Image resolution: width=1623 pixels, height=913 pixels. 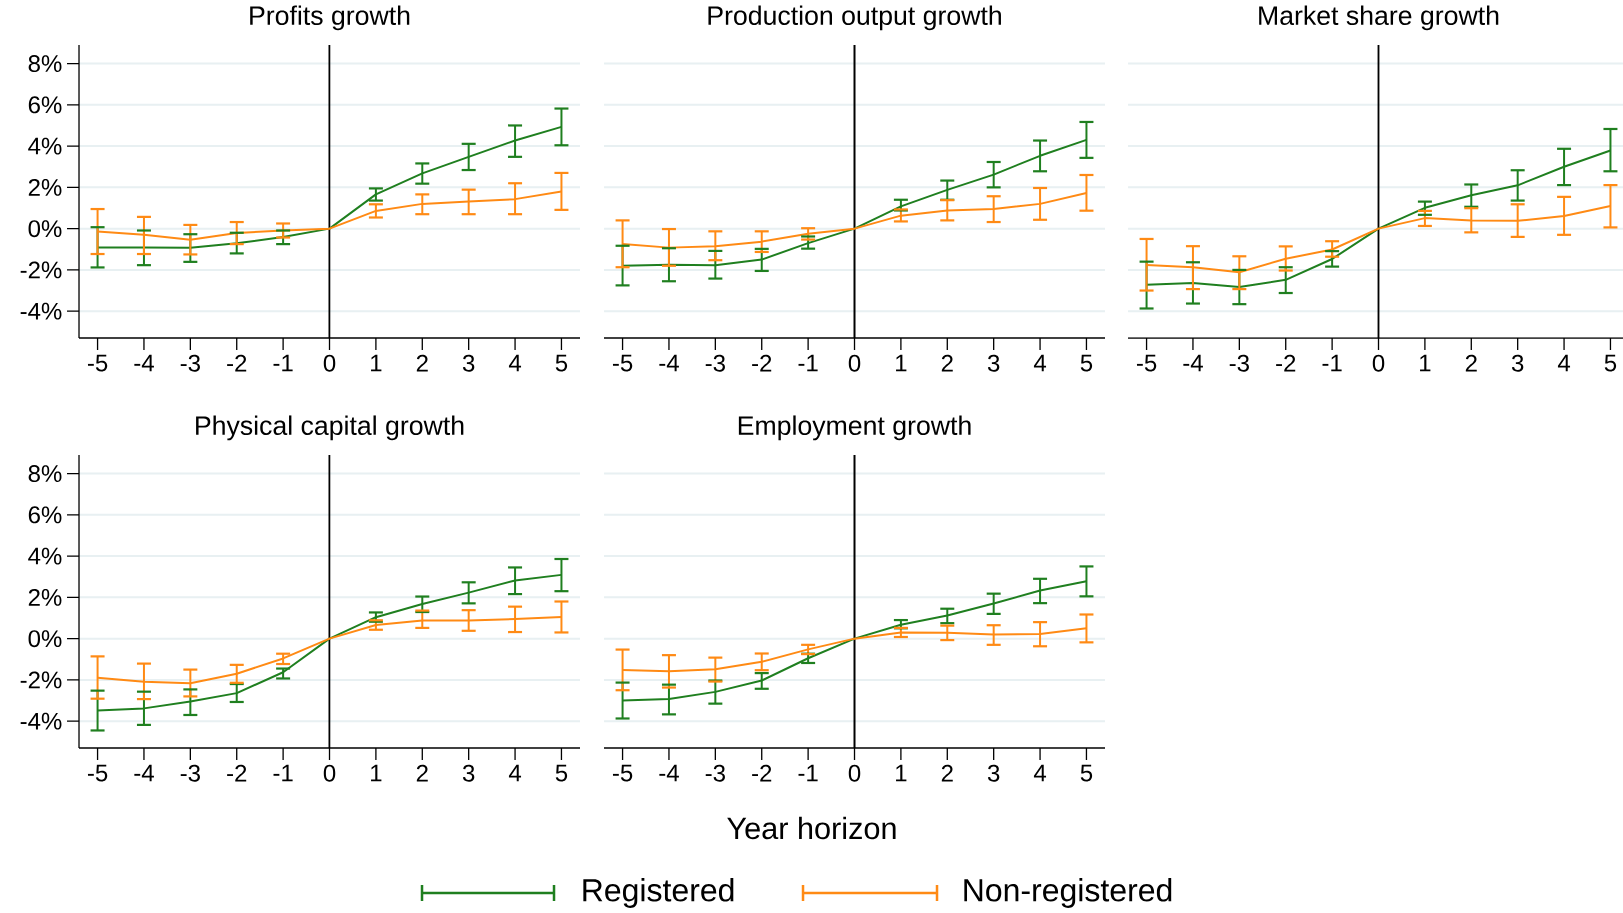 What do you see at coordinates (811, 828) in the screenshot?
I see `x-axis-title: Year horizon` at bounding box center [811, 828].